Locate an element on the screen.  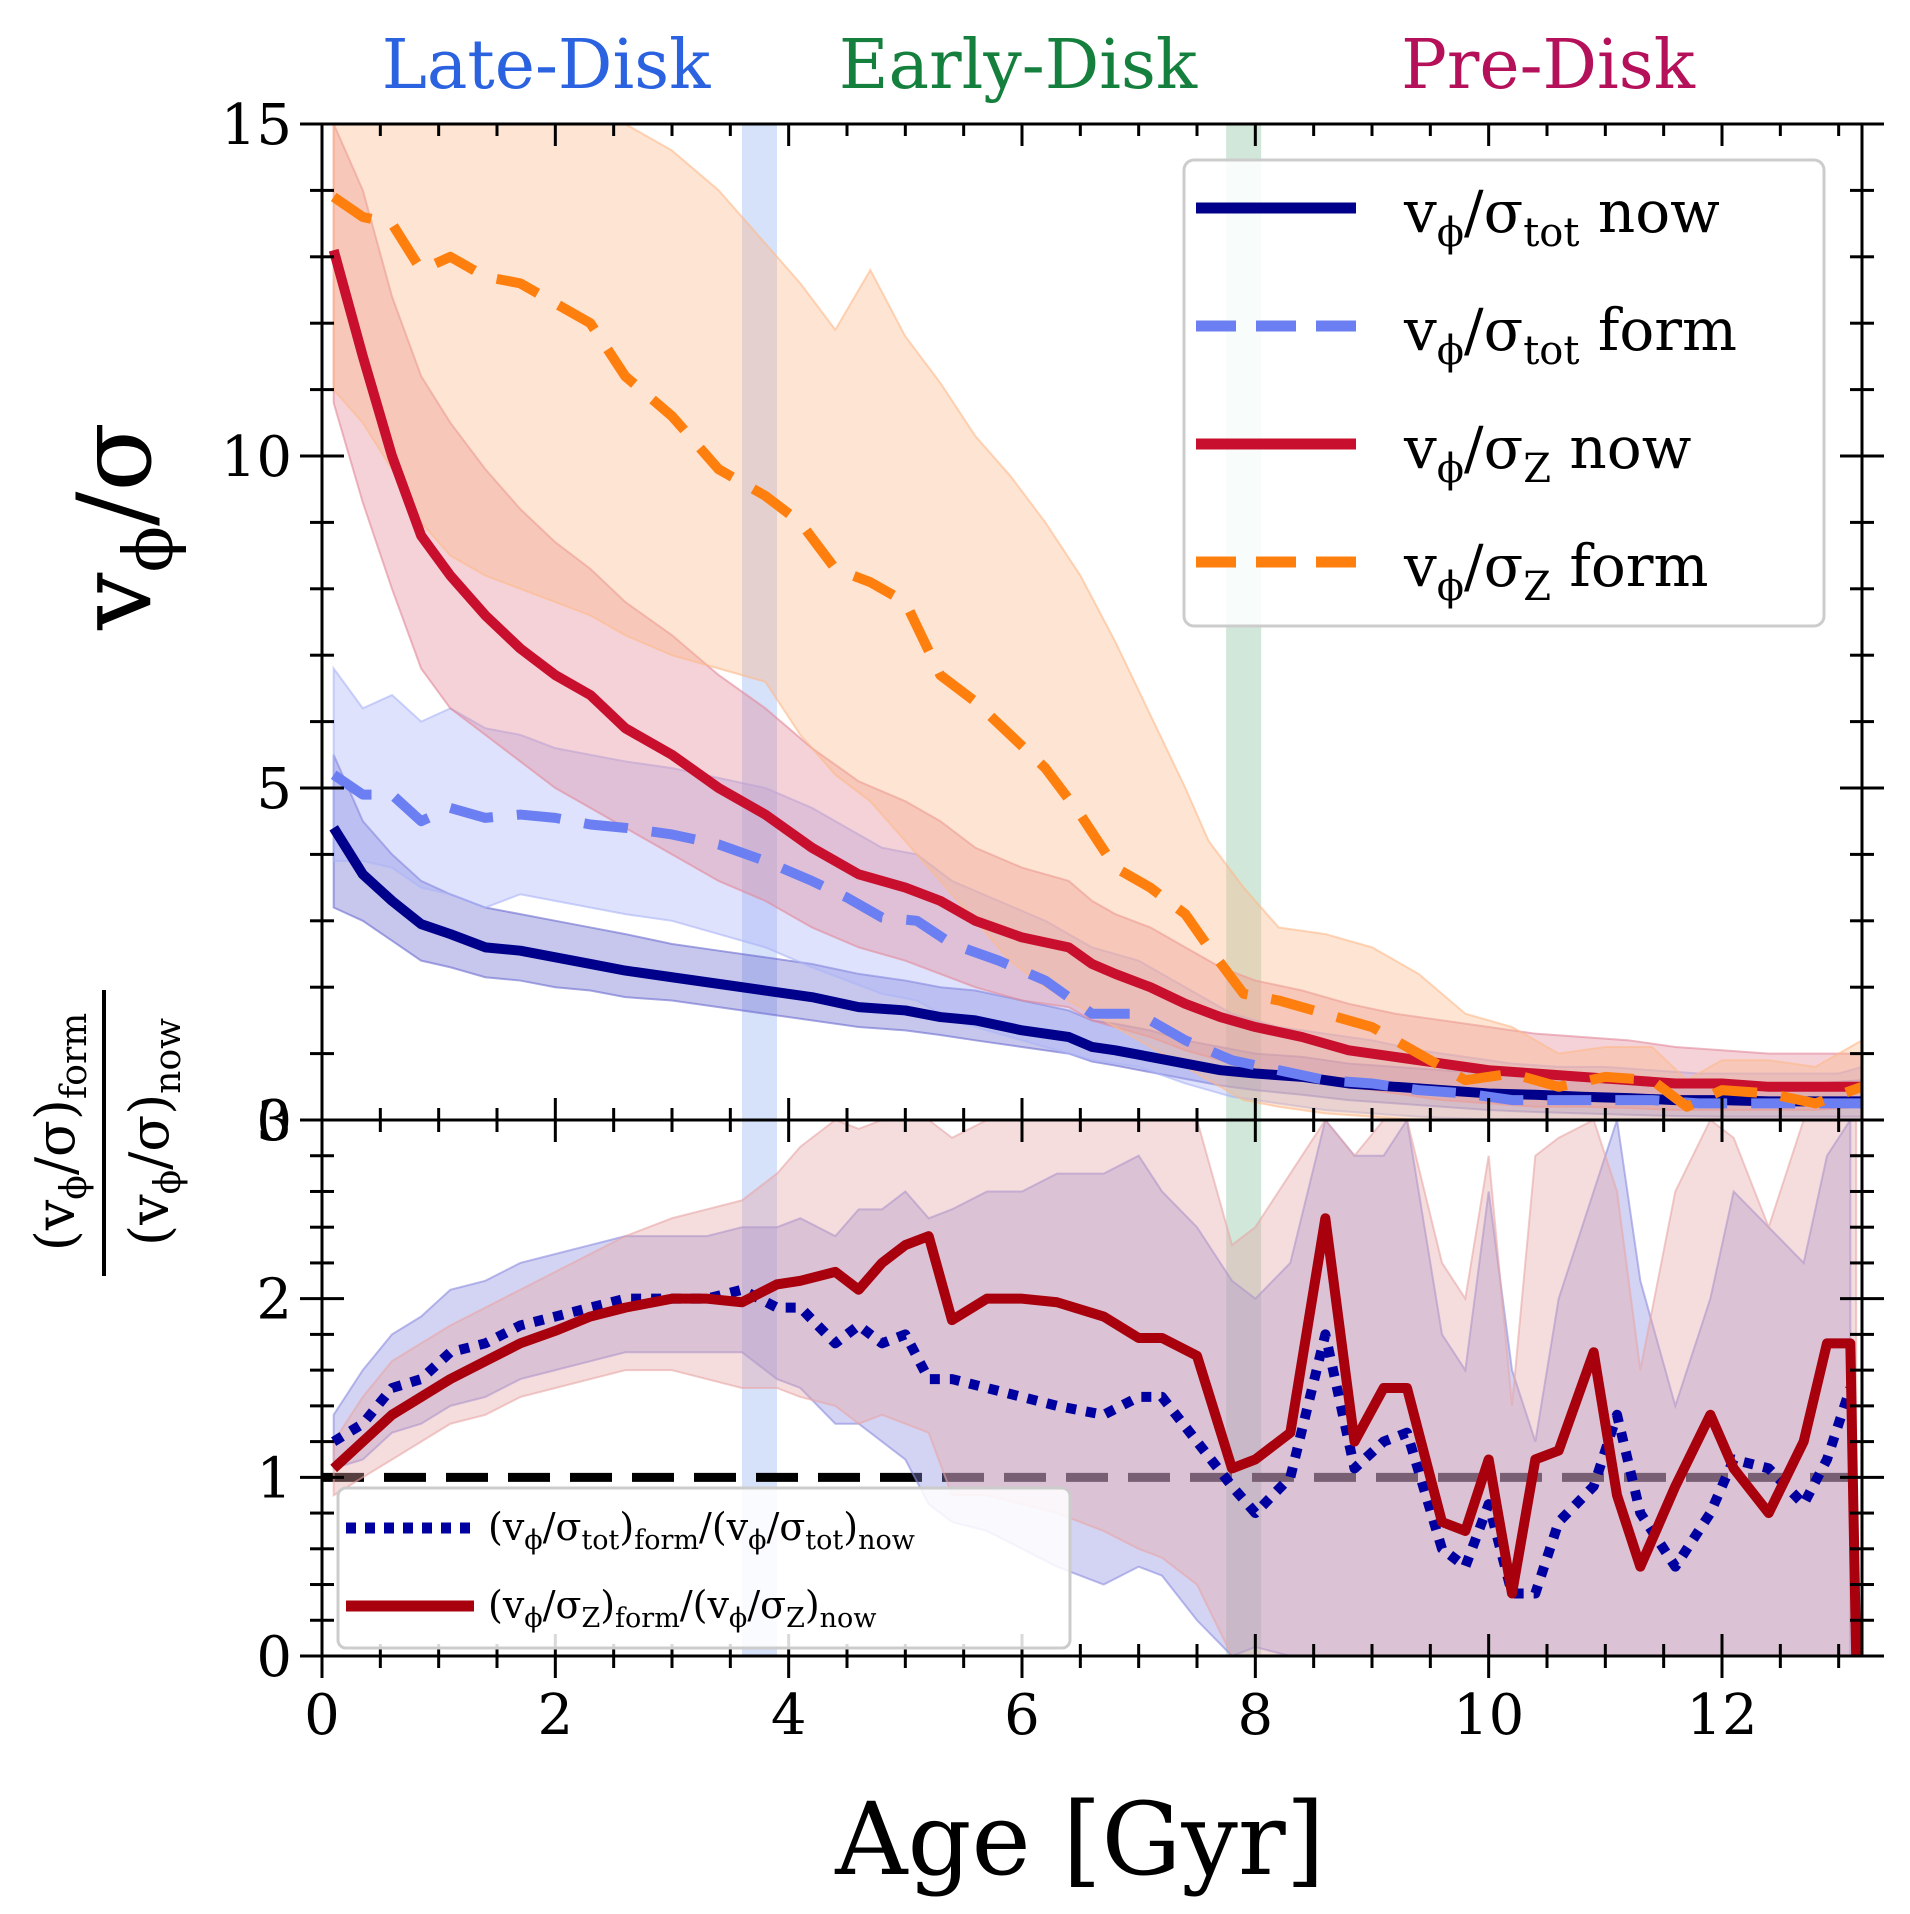
legend-top-entry-2: vϕ/σZ now is located at coordinates (1443, 453).